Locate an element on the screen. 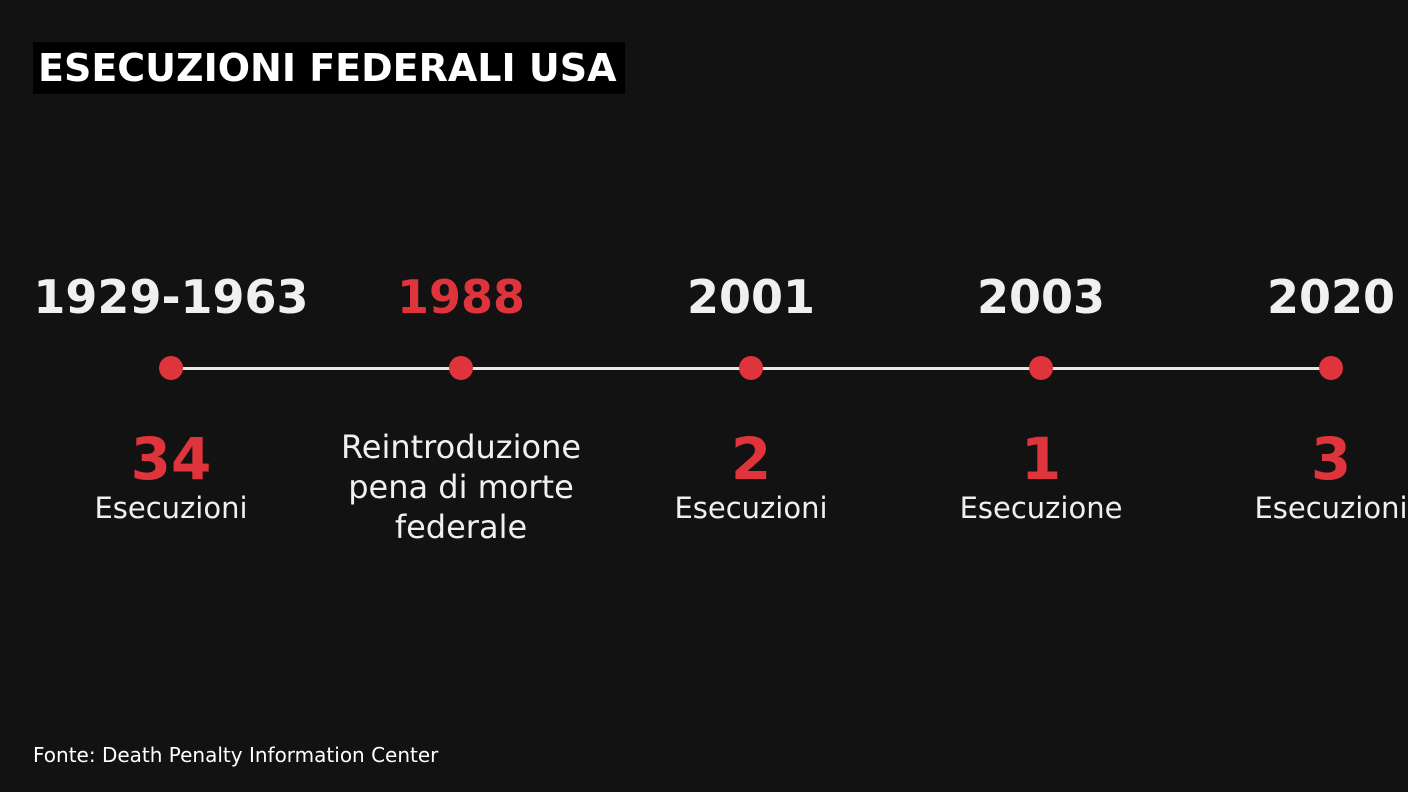 The width and height of the screenshot is (1408, 792). page-title: ESECUZIONI FEDERALI USA is located at coordinates (327, 68).